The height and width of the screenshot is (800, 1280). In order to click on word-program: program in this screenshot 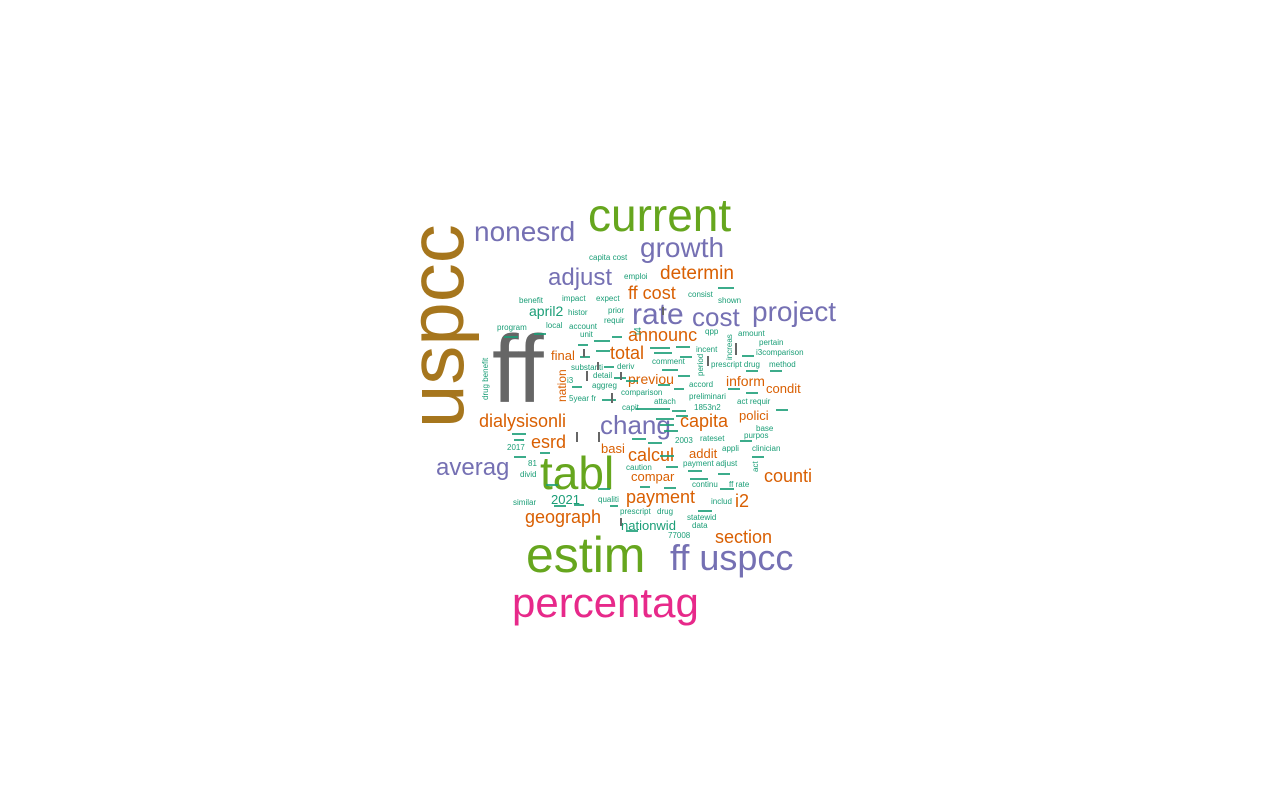, I will do `click(512, 327)`.